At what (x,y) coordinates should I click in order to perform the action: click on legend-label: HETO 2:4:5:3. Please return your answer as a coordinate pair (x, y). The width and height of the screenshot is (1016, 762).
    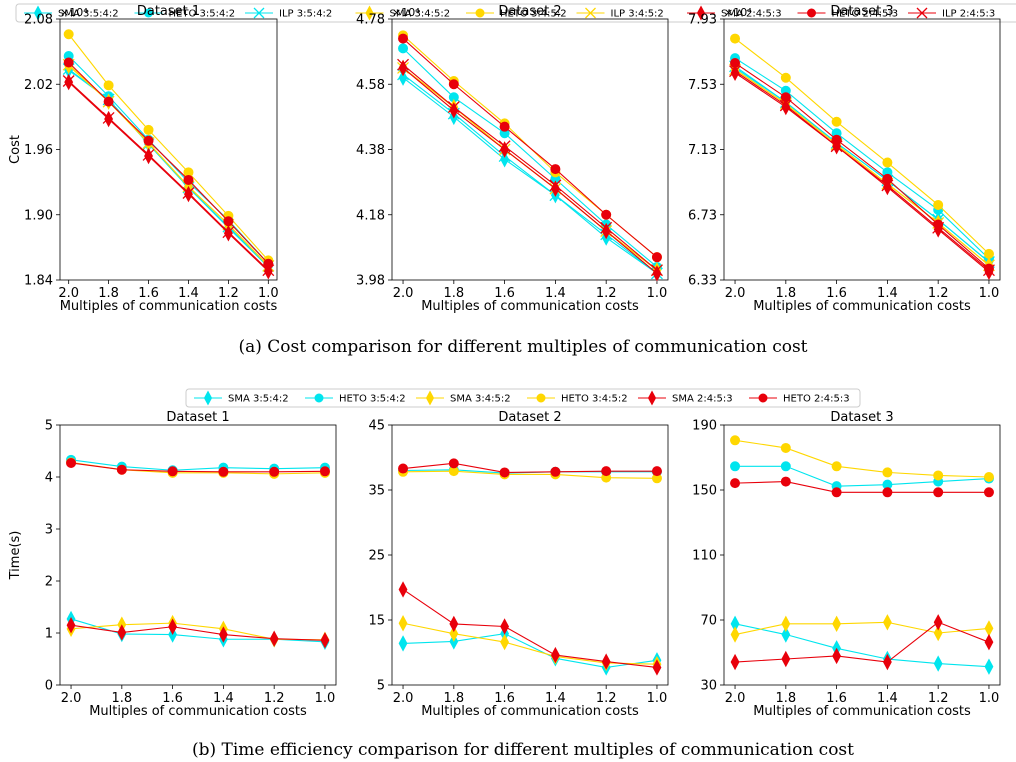
    Looking at the image, I should click on (816, 399).